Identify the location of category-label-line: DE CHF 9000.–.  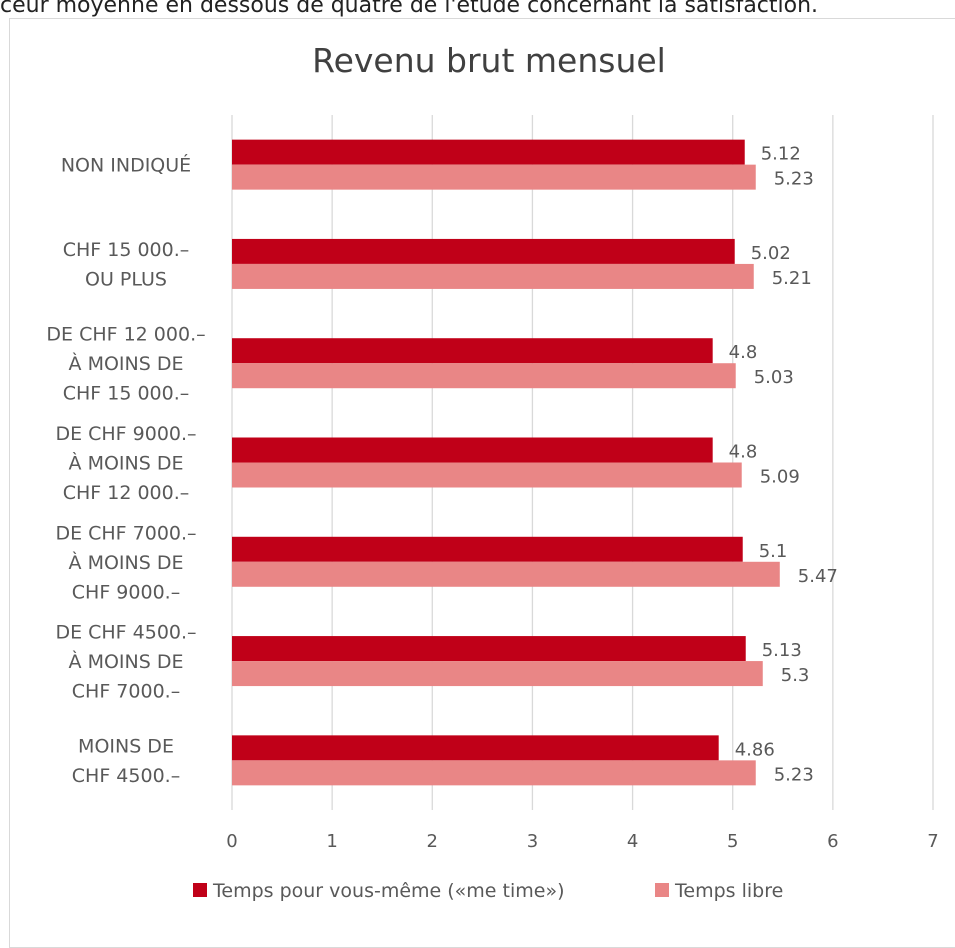
(125, 434).